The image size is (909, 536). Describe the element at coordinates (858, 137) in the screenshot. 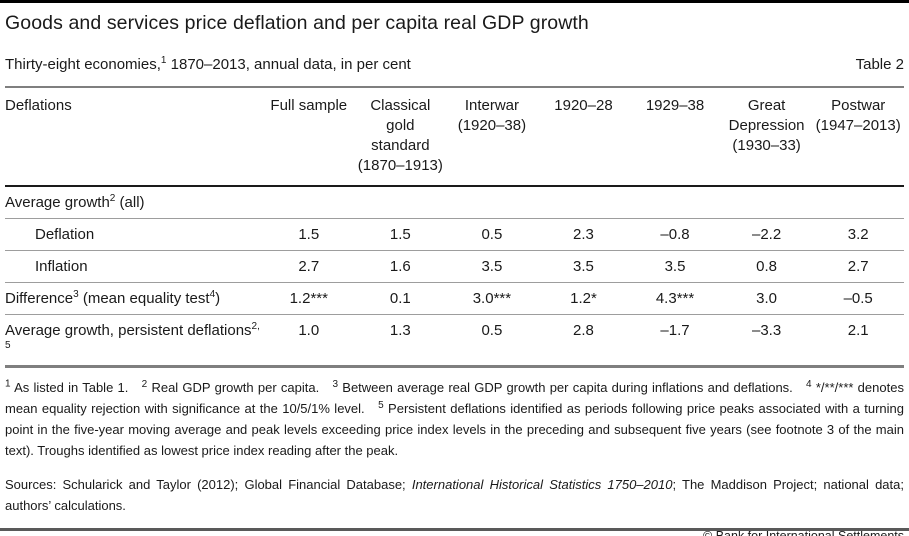

I see `column-header-postwar: Postwar (1947–2013)` at that location.